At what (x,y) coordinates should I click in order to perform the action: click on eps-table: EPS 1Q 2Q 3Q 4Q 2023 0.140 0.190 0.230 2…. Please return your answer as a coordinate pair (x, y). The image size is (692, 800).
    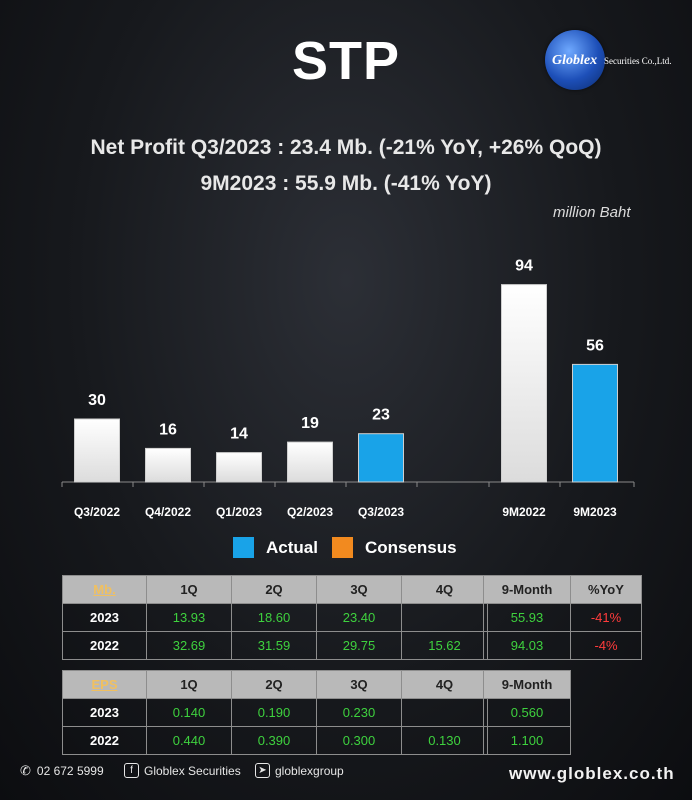
    Looking at the image, I should click on (275, 712).